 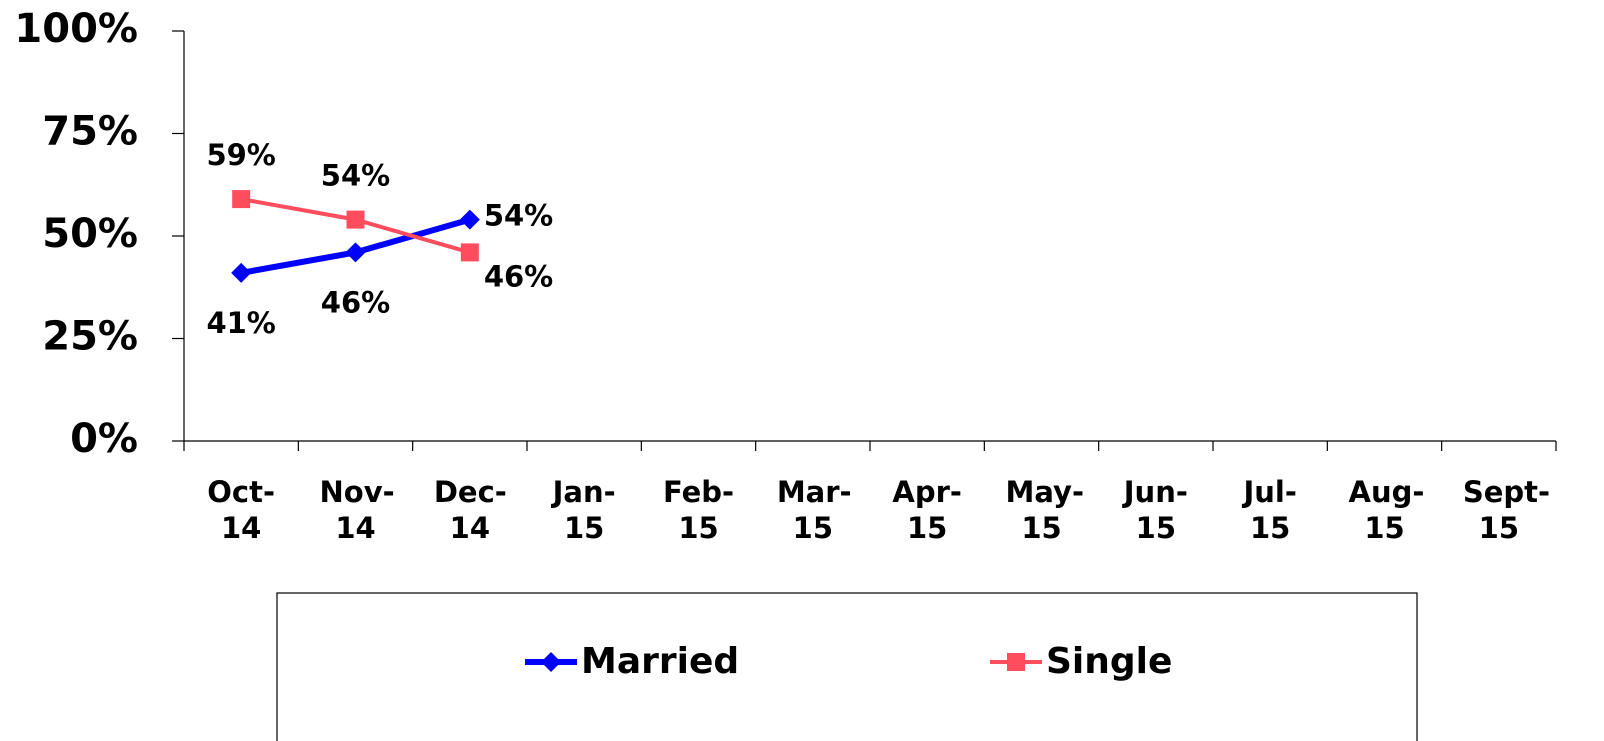 What do you see at coordinates (584, 510) in the screenshot?
I see `x-tick-label: Jan-15` at bounding box center [584, 510].